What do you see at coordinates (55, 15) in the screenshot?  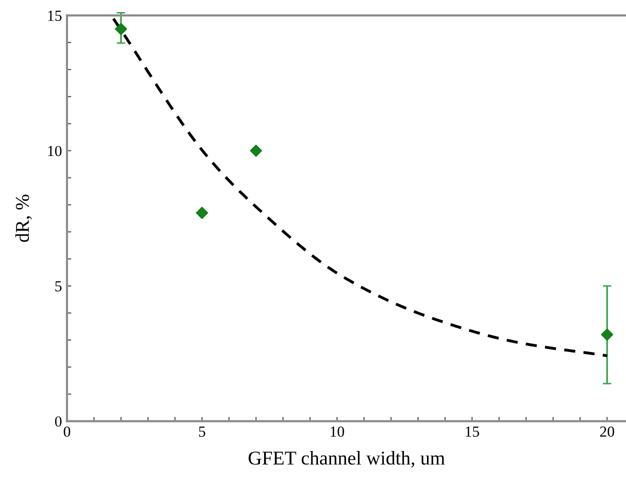 I see `y-tick-label: 15` at bounding box center [55, 15].